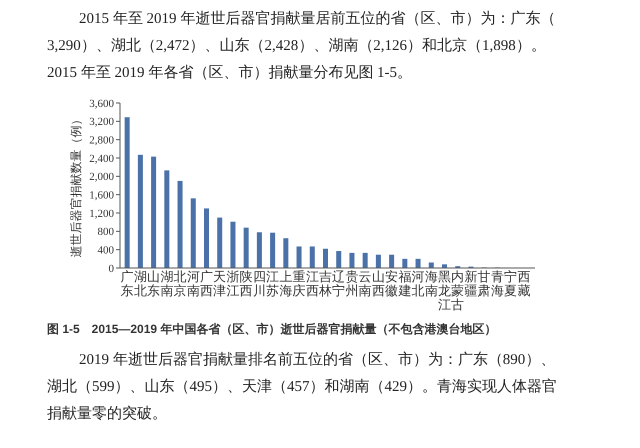 This screenshot has height=448, width=640. Describe the element at coordinates (471, 283) in the screenshot. I see `x-tick-label: 新疆` at that location.